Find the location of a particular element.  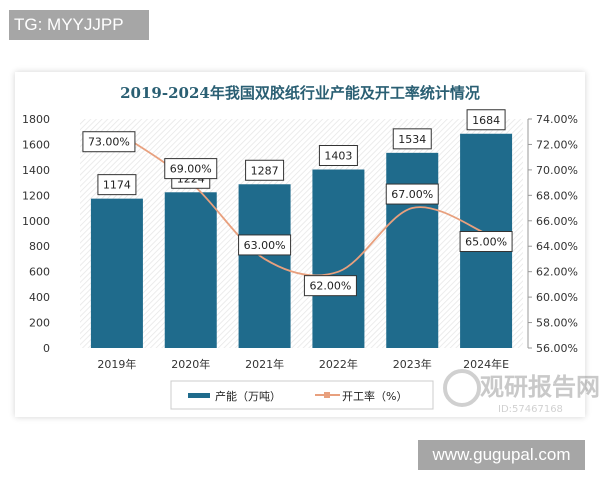

left-axis-tick: 1200 is located at coordinates (36, 195).